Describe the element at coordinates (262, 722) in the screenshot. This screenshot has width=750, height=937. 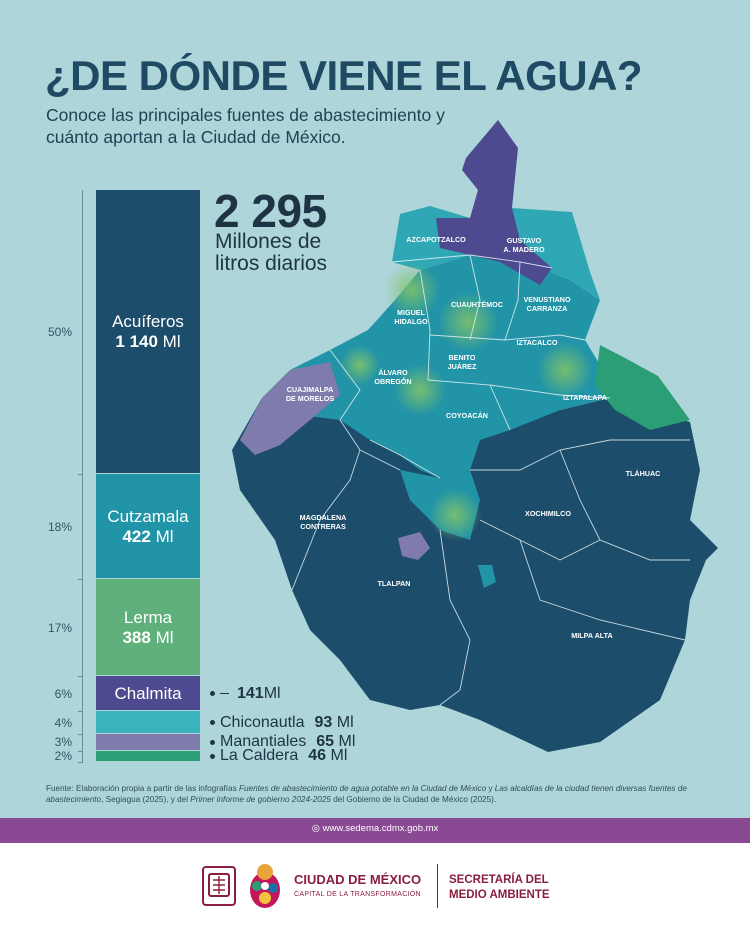
I see `category-name: Chiconautla` at that location.